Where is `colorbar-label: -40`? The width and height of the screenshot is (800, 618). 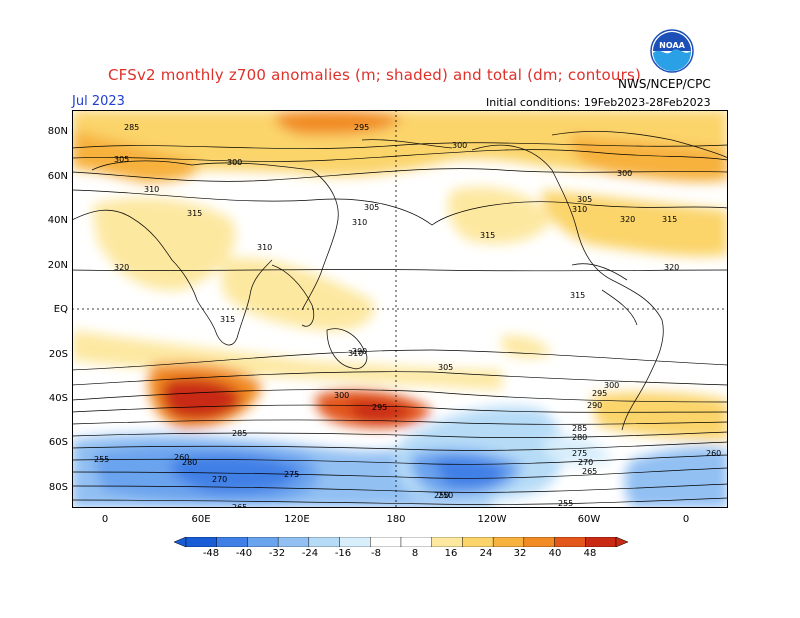
colorbar-label: -40 is located at coordinates (244, 553).